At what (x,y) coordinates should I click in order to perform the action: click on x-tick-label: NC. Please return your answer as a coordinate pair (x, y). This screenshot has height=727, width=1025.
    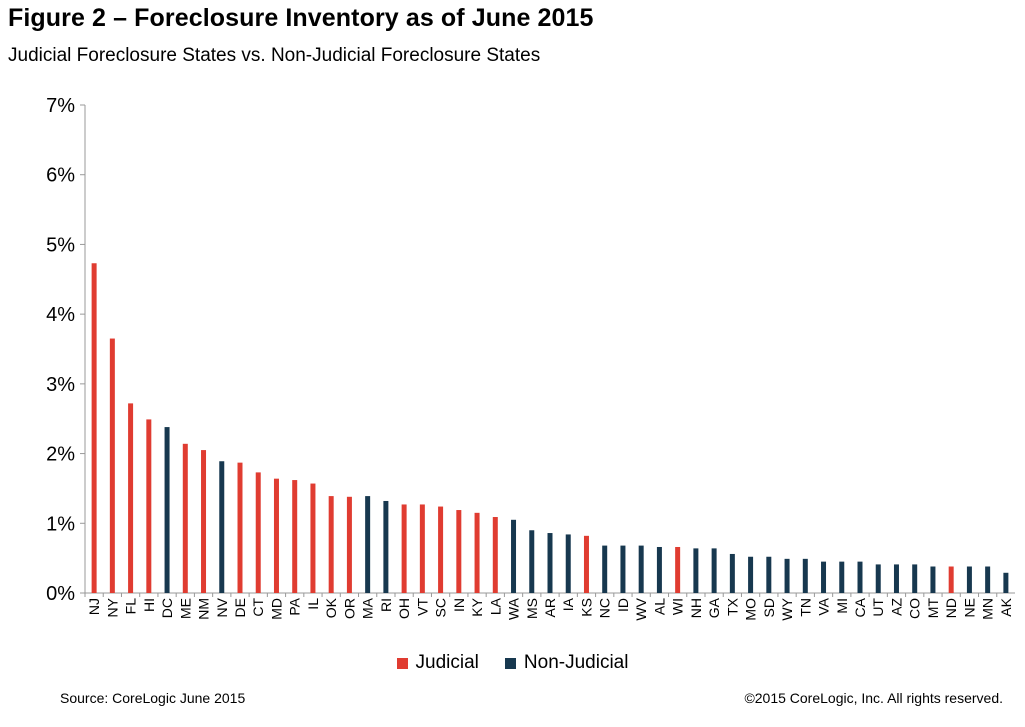
    Looking at the image, I should click on (605, 608).